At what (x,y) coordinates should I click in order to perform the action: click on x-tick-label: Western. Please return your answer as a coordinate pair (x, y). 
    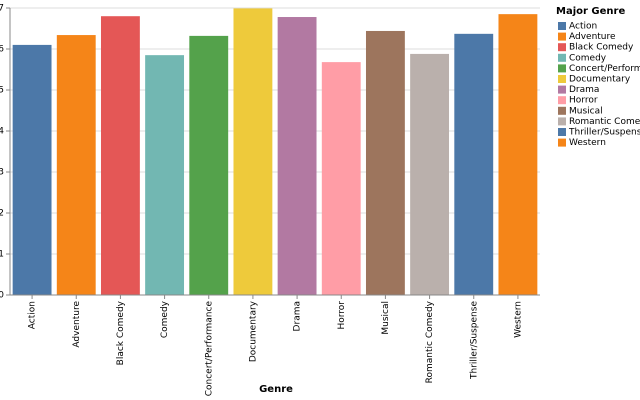
    Looking at the image, I should click on (518, 319).